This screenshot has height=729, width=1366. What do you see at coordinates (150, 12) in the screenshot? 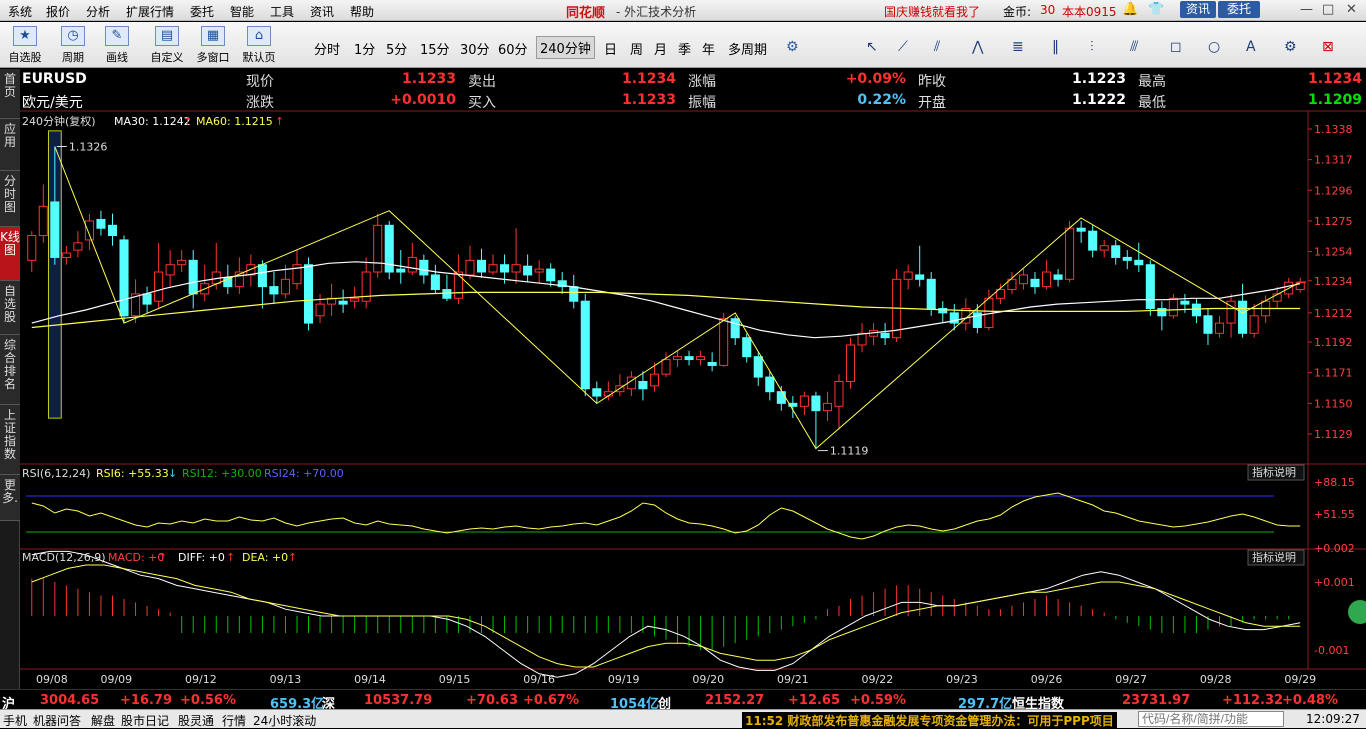
I see `menu-ext-quote: 扩展行情` at bounding box center [150, 12].